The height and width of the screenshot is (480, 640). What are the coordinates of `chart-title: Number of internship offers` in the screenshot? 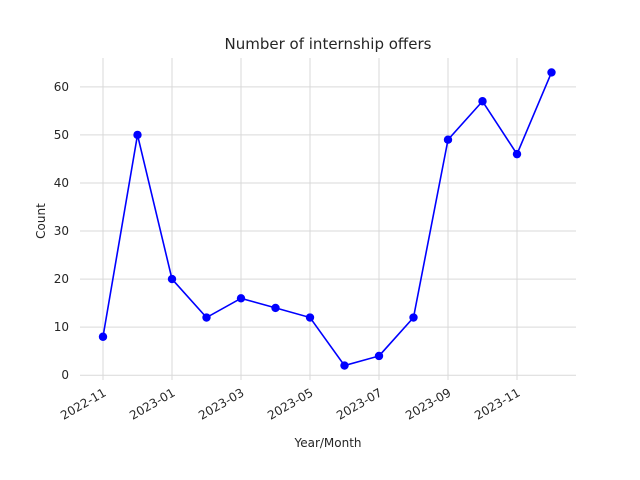 It's located at (328, 44).